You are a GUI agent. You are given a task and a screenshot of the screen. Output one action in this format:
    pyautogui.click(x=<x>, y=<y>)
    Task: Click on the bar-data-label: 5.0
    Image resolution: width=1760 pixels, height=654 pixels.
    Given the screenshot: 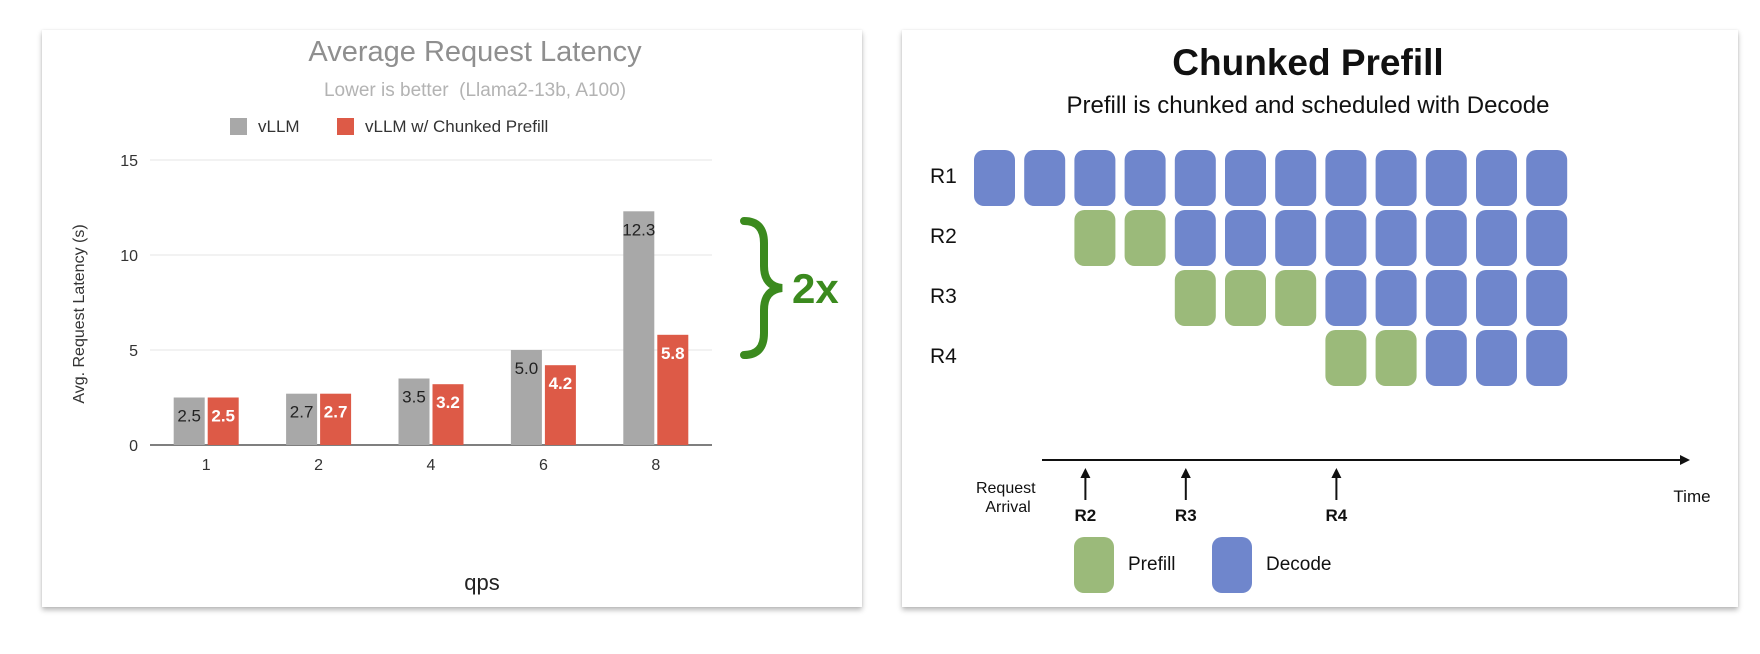 What is the action you would take?
    pyautogui.click(x=527, y=368)
    